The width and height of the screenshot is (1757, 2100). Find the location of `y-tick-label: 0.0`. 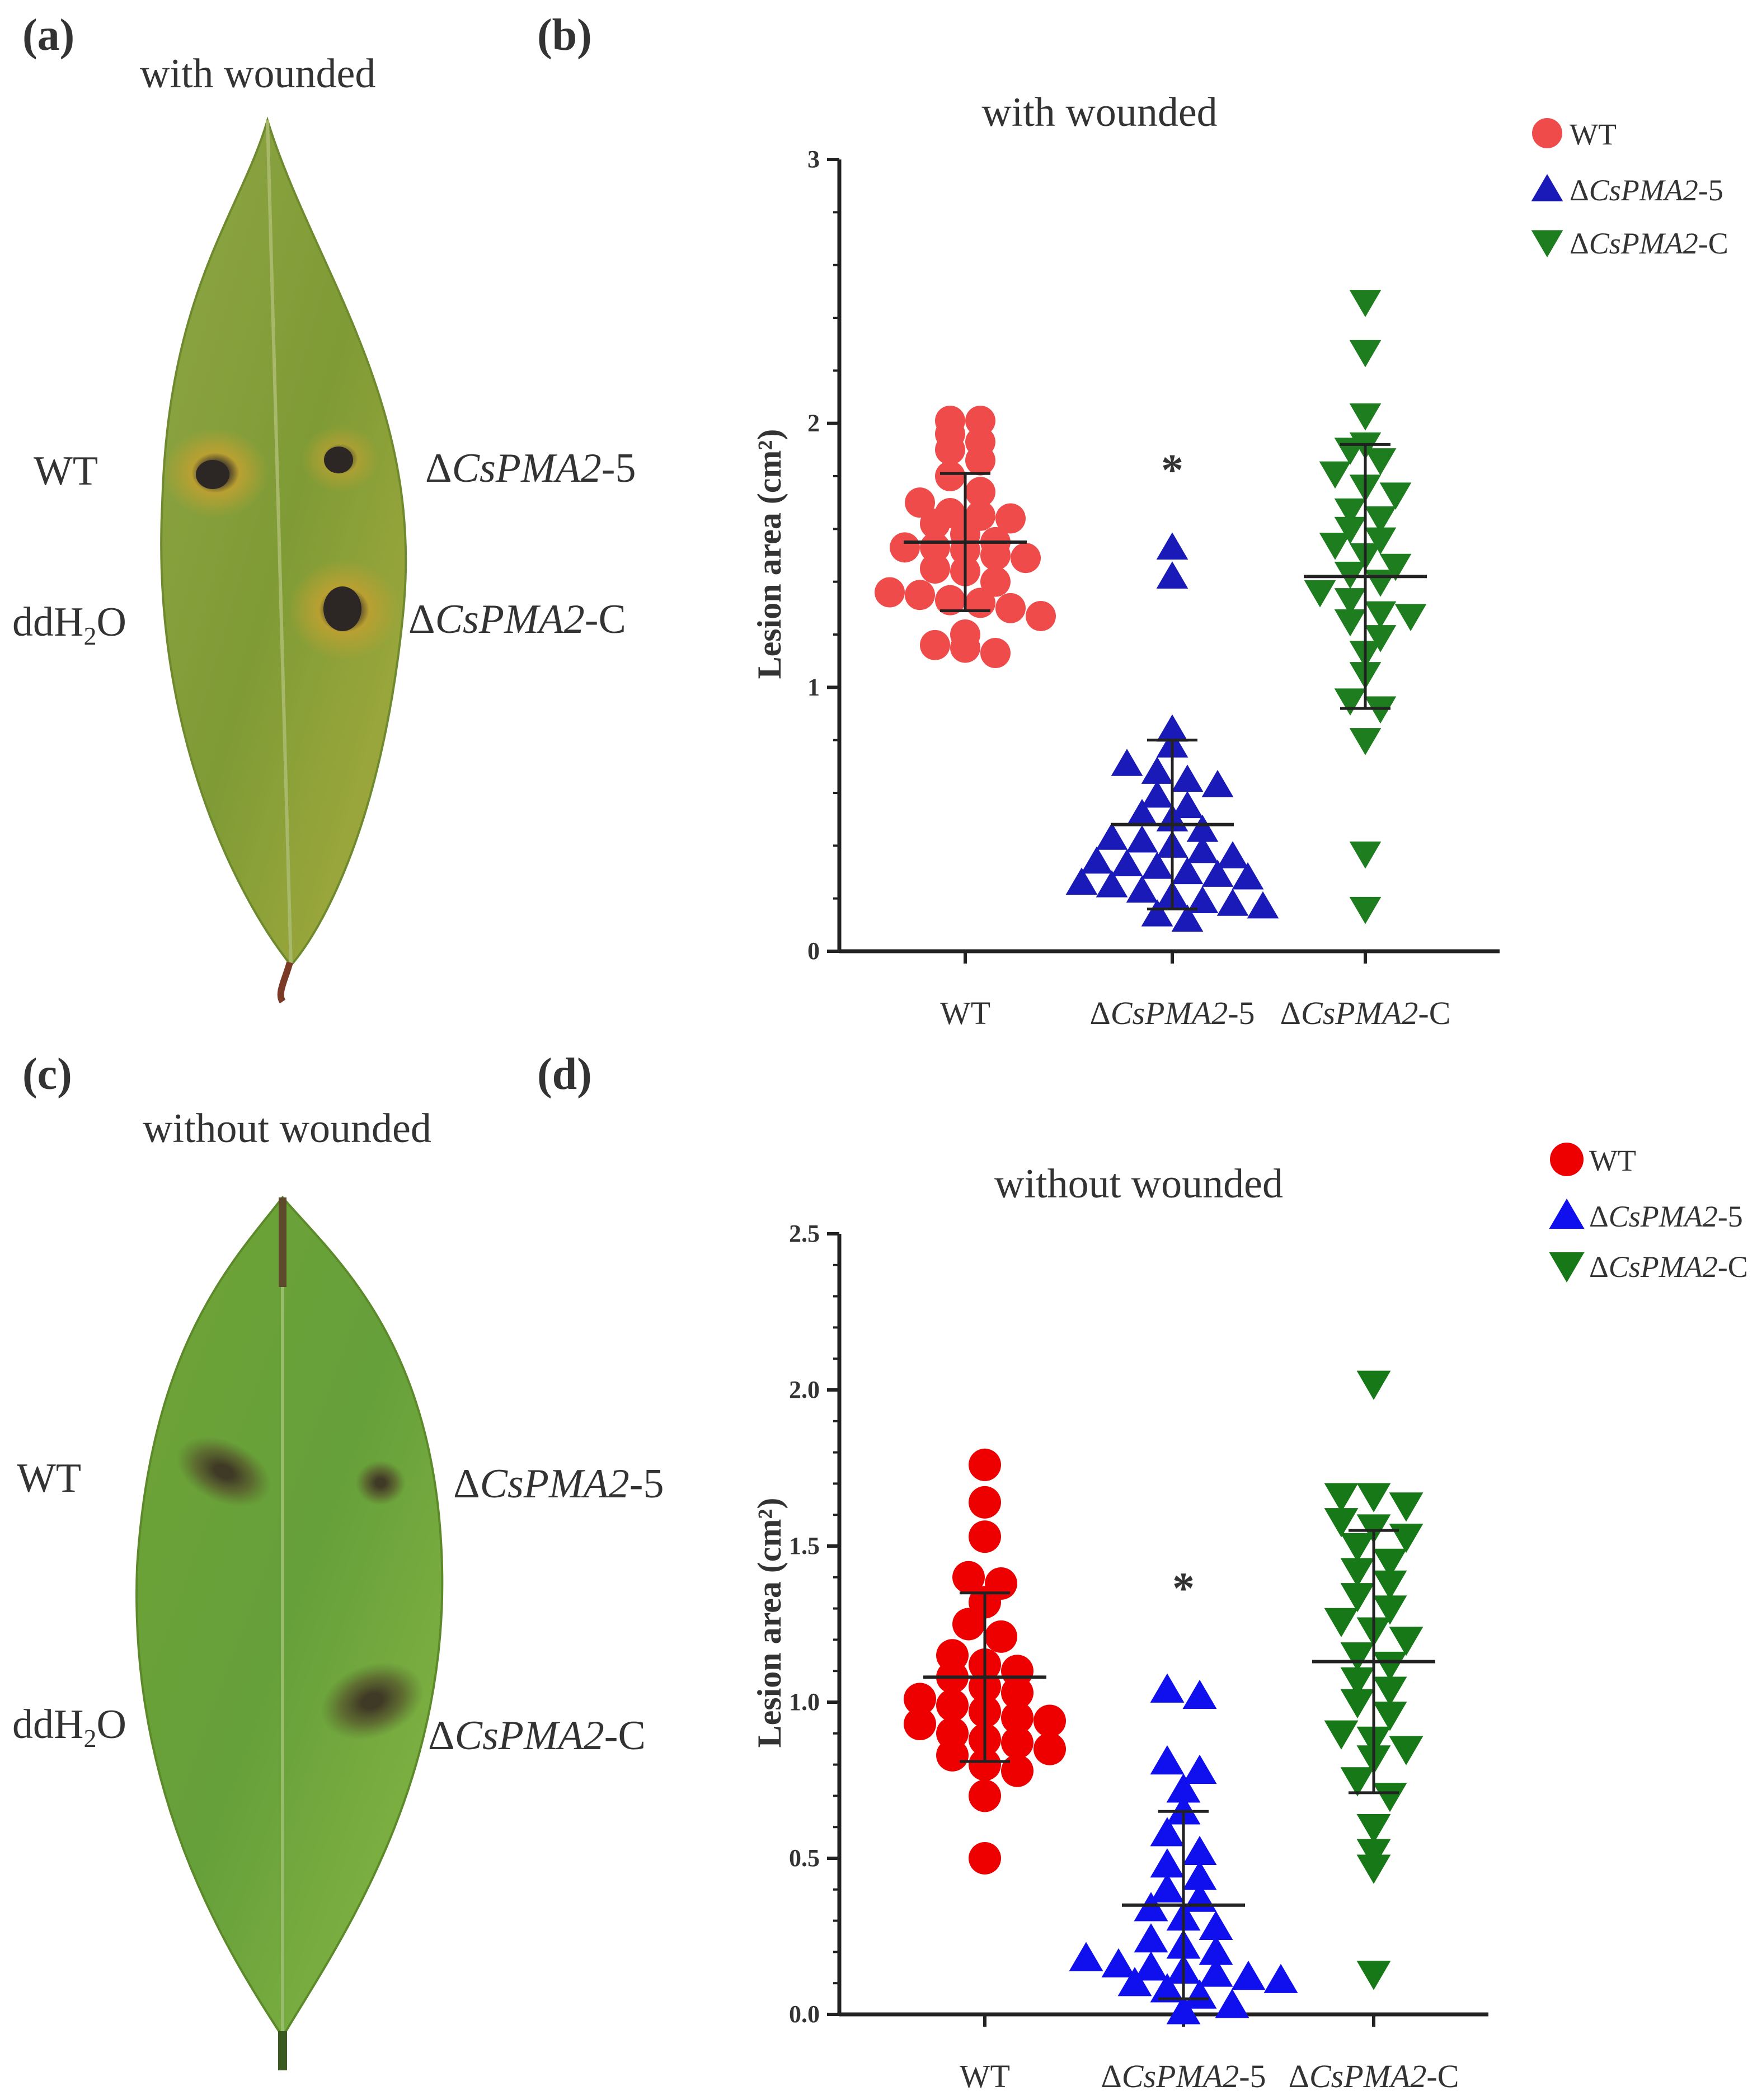

y-tick-label: 0.0 is located at coordinates (805, 2014).